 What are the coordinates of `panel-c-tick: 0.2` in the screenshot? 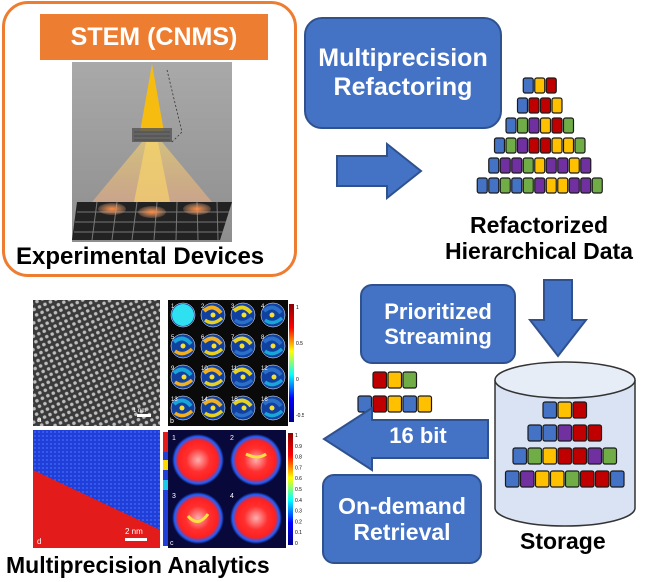 It's located at (298, 522).